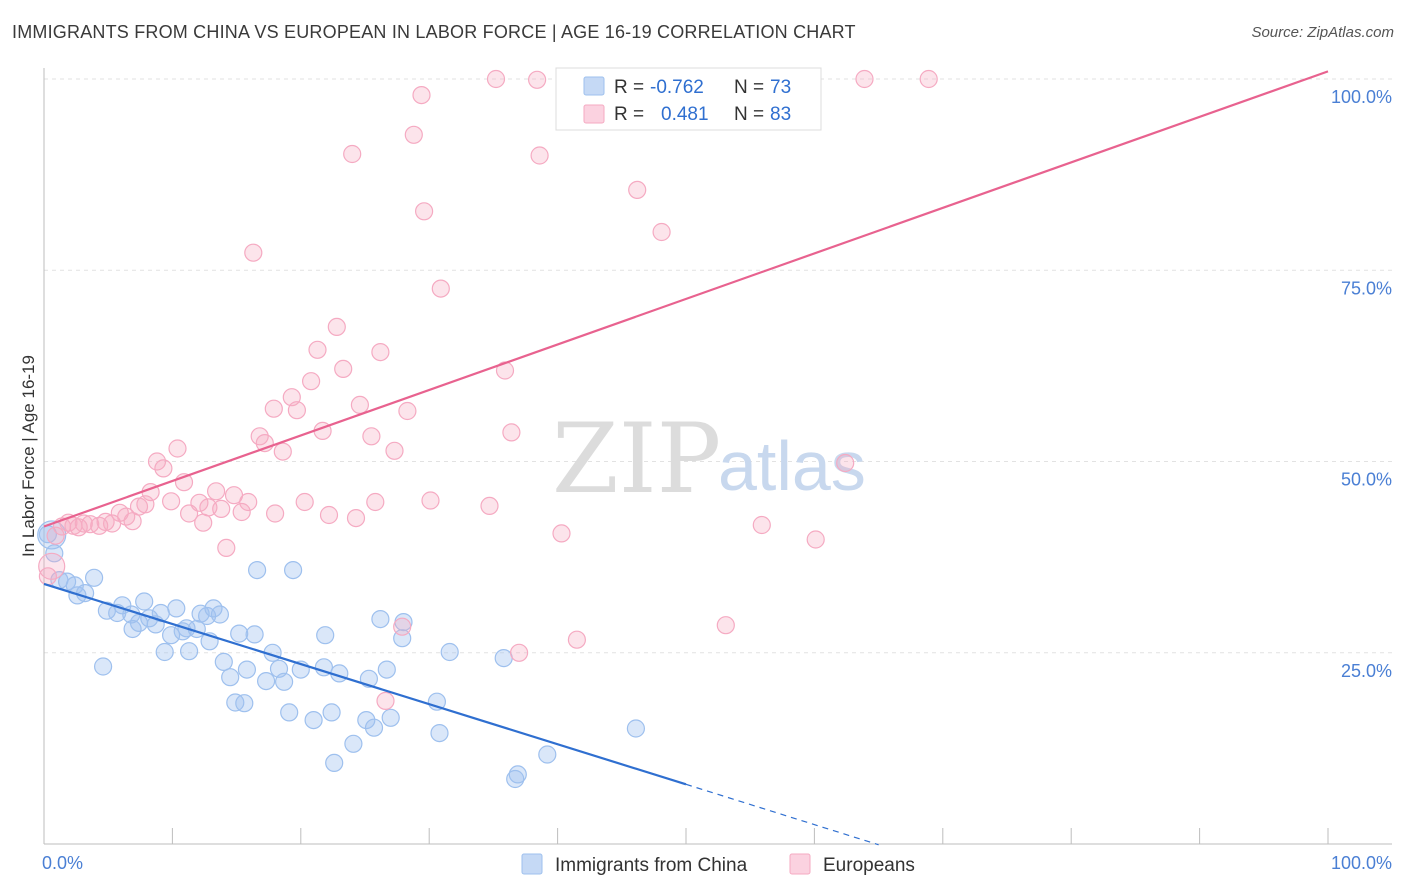  I want to click on series-legend: Immigrants from China Europeans, so click(718, 864).